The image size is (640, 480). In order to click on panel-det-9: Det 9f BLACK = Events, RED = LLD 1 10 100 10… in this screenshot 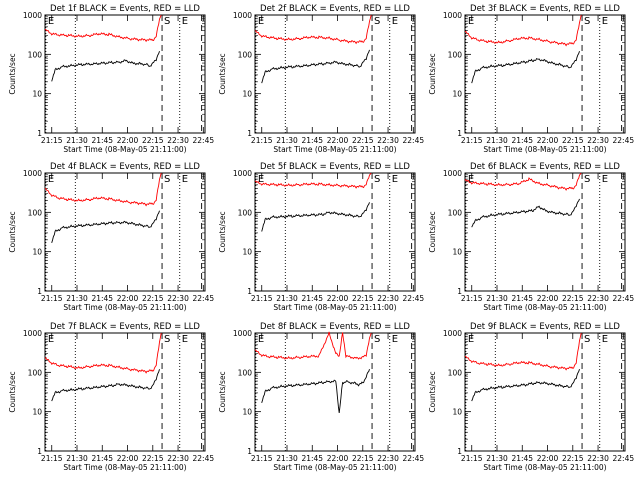, I will do `click(531, 397)`.